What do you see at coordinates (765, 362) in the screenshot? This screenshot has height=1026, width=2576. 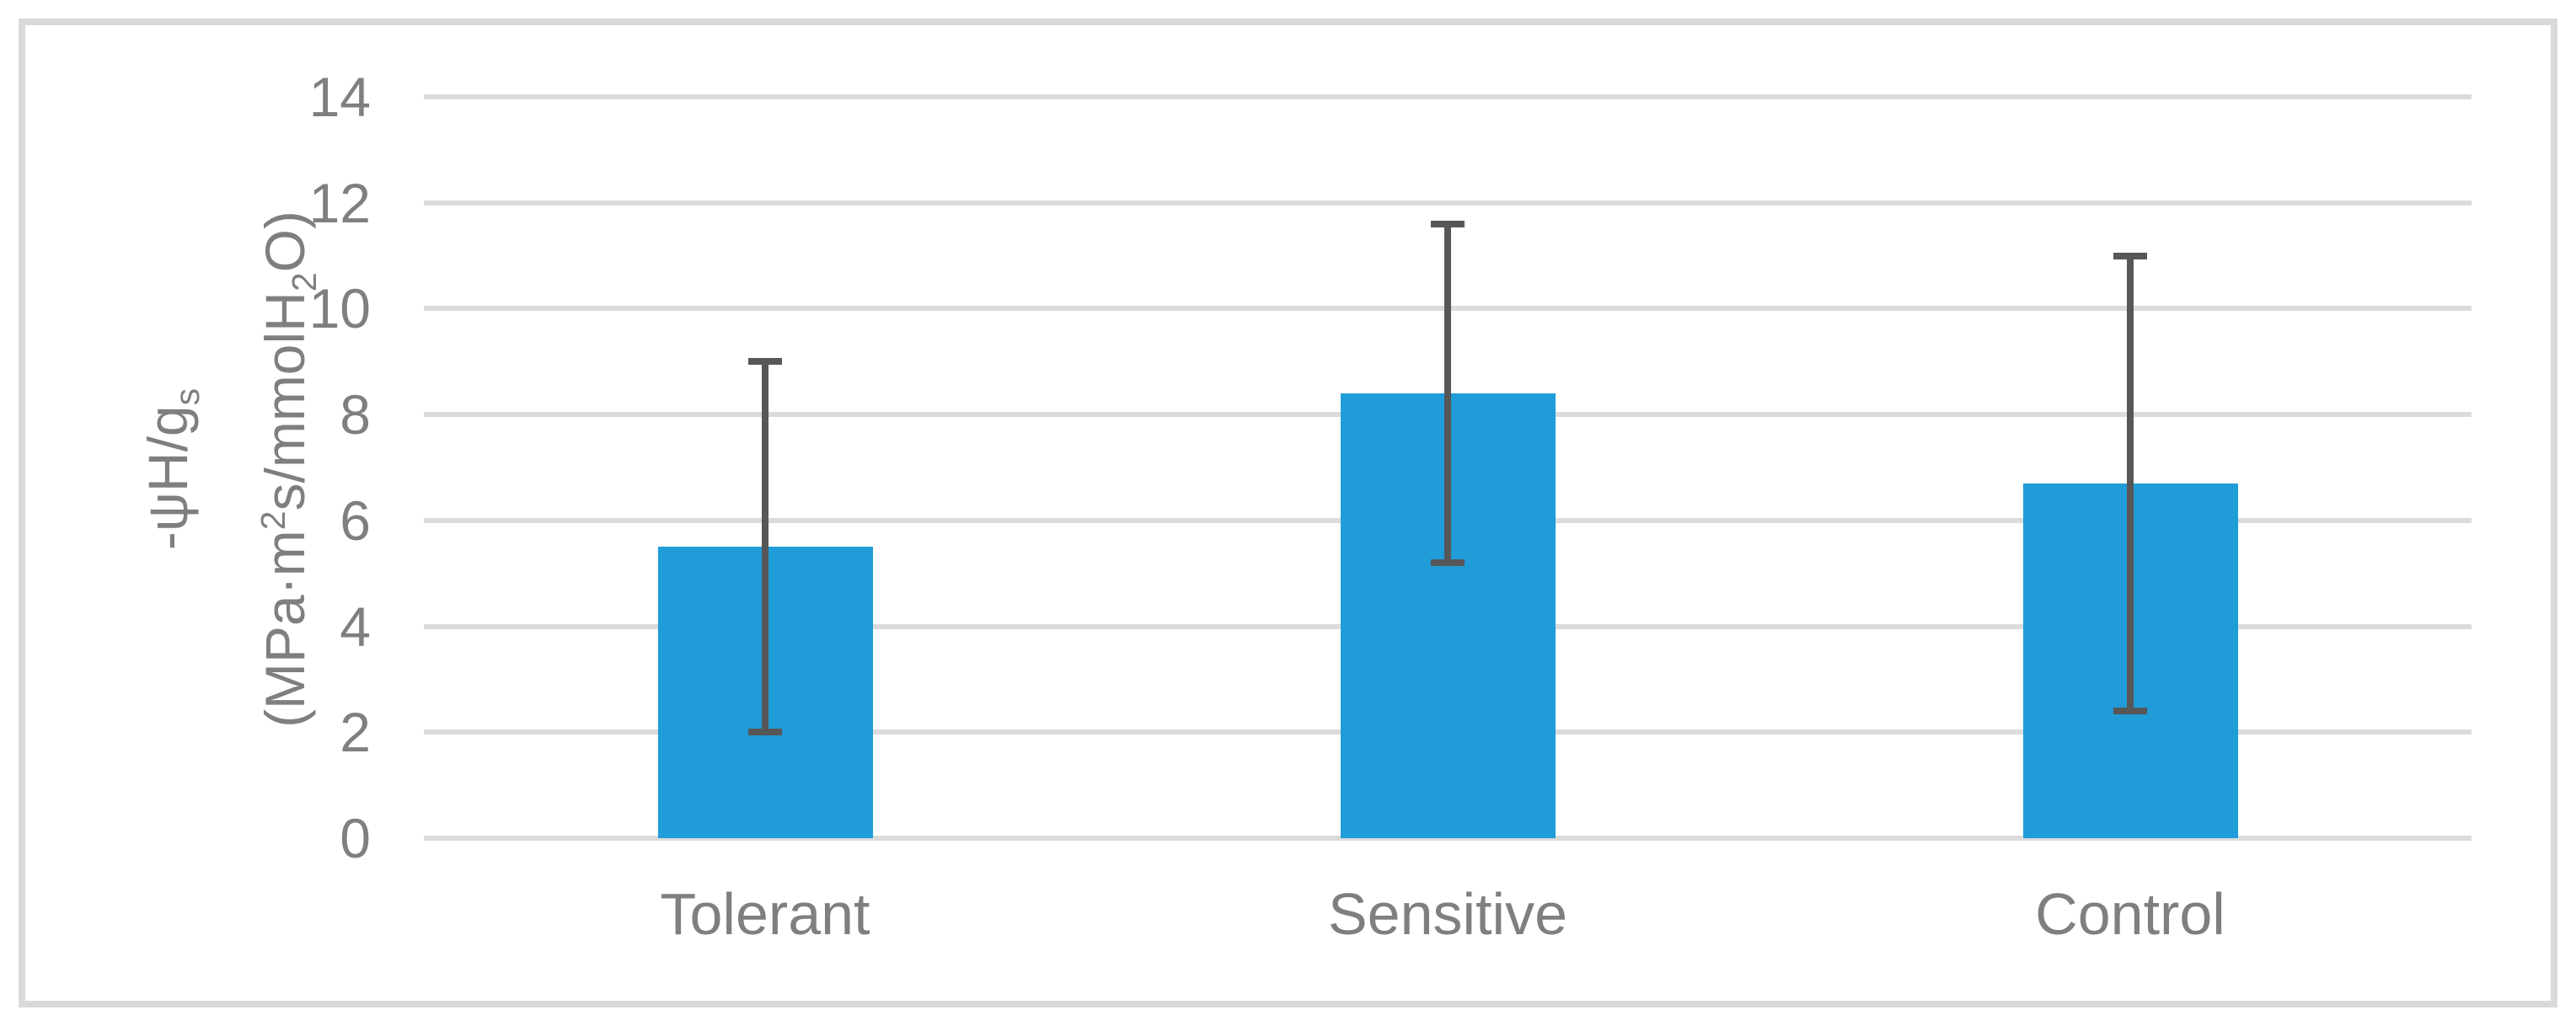 I see `error-bar-cap-top-tolerant` at bounding box center [765, 362].